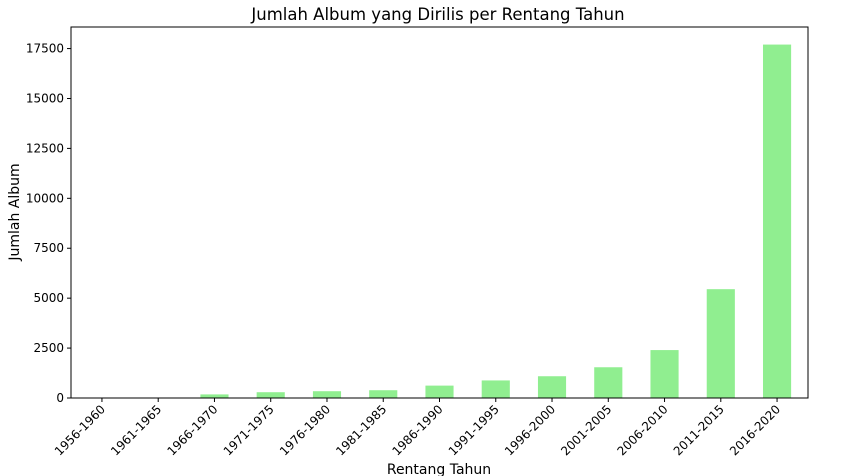 This screenshot has height=476, width=864. Describe the element at coordinates (474, 430) in the screenshot. I see `x-tick-label: 1991-1995` at that location.